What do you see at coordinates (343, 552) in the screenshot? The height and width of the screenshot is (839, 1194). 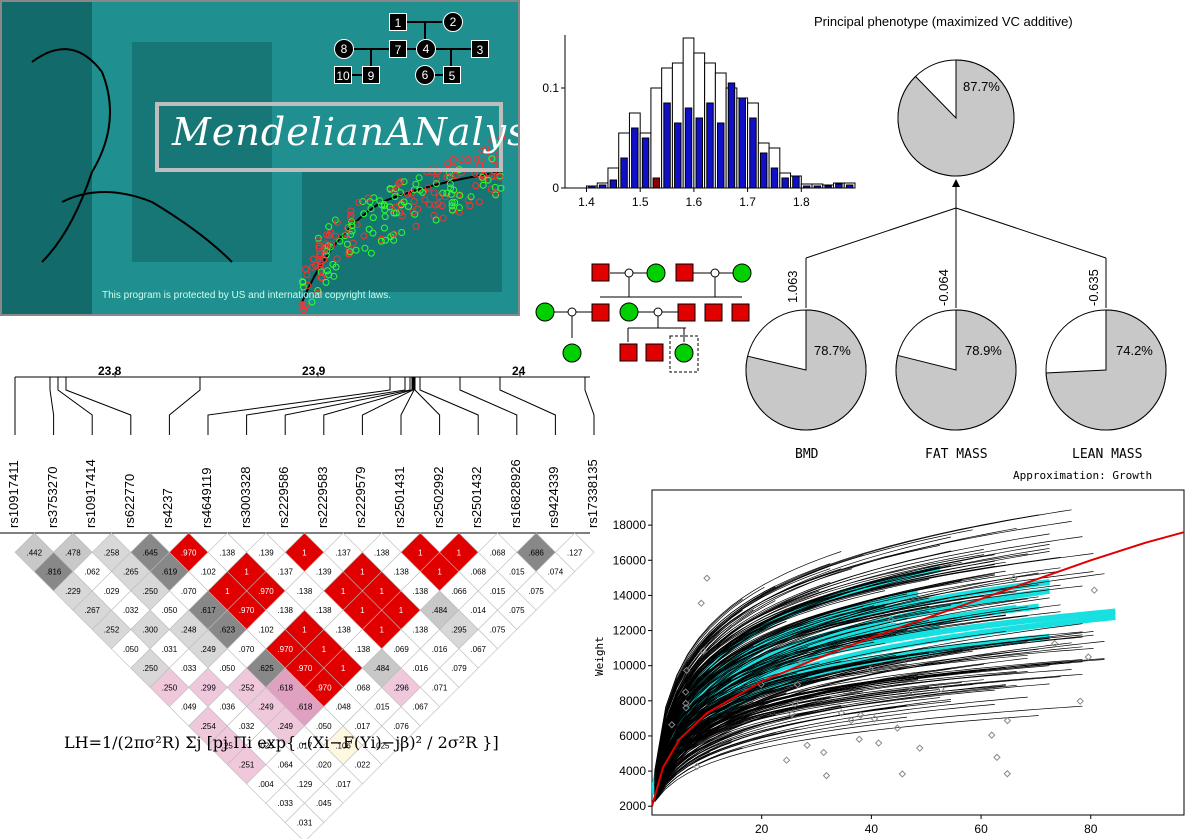 I see `ld-value: .137` at bounding box center [343, 552].